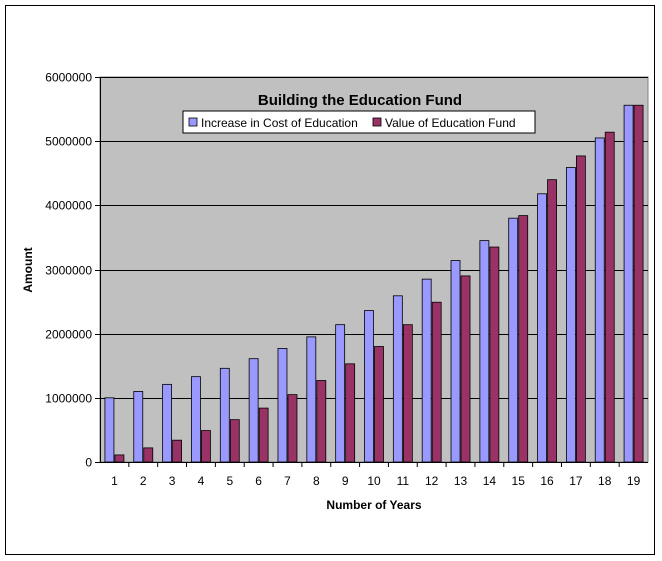 The image size is (662, 561). Describe the element at coordinates (172, 481) in the screenshot. I see `x-tick-label: 3` at that location.